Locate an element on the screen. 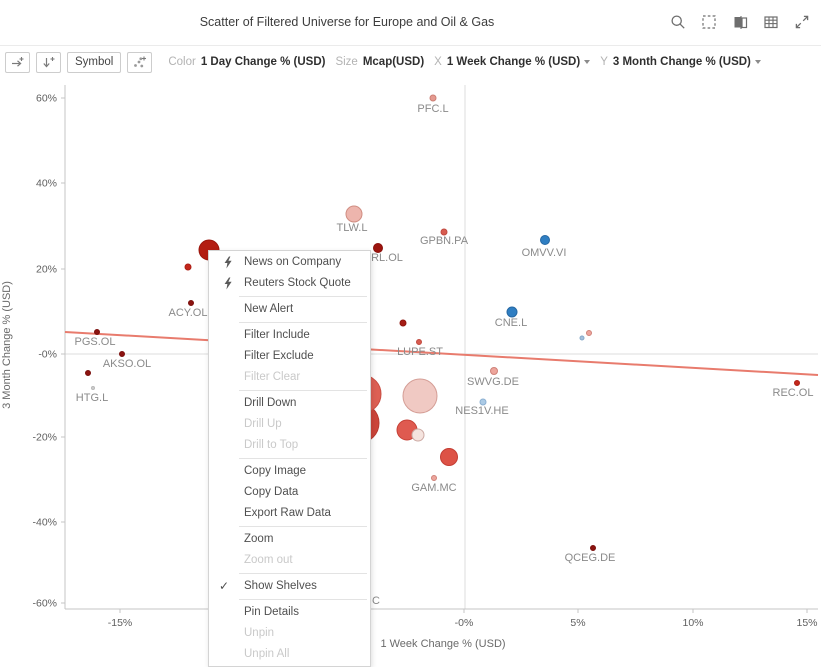  menu-item-label: Drill Down is located at coordinates (270, 403).